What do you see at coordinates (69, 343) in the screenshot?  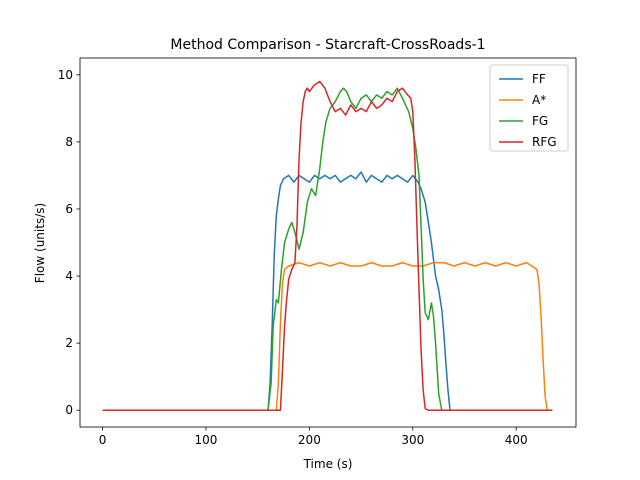 I see `y-tick-label: 2` at bounding box center [69, 343].